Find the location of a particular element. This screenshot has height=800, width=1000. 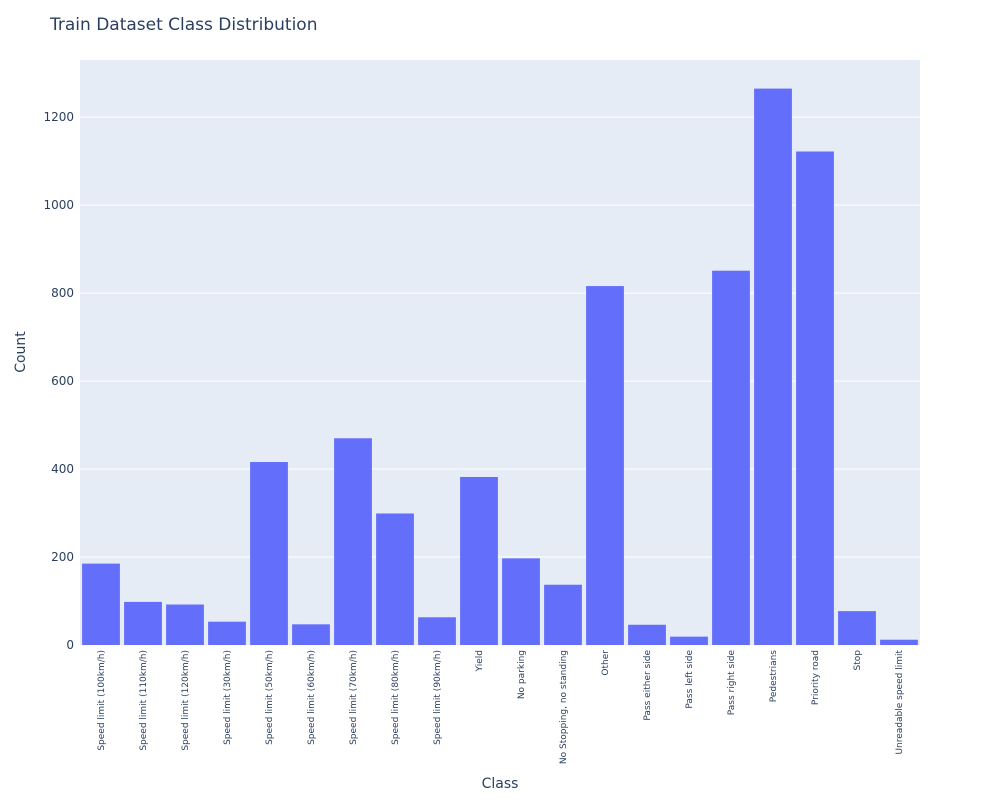

x-tick-label: No parking is located at coordinates (522, 674).